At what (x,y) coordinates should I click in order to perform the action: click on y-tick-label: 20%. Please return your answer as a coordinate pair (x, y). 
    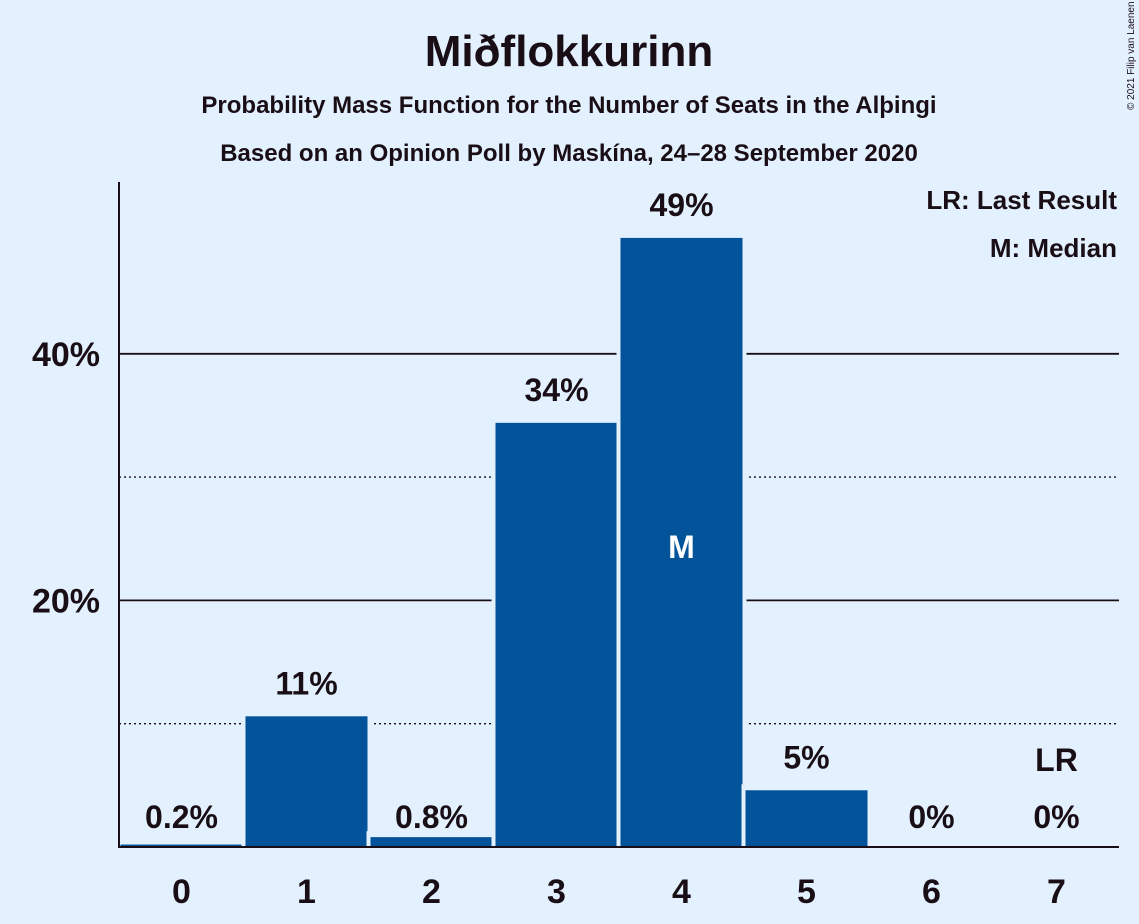
    Looking at the image, I should click on (66, 601).